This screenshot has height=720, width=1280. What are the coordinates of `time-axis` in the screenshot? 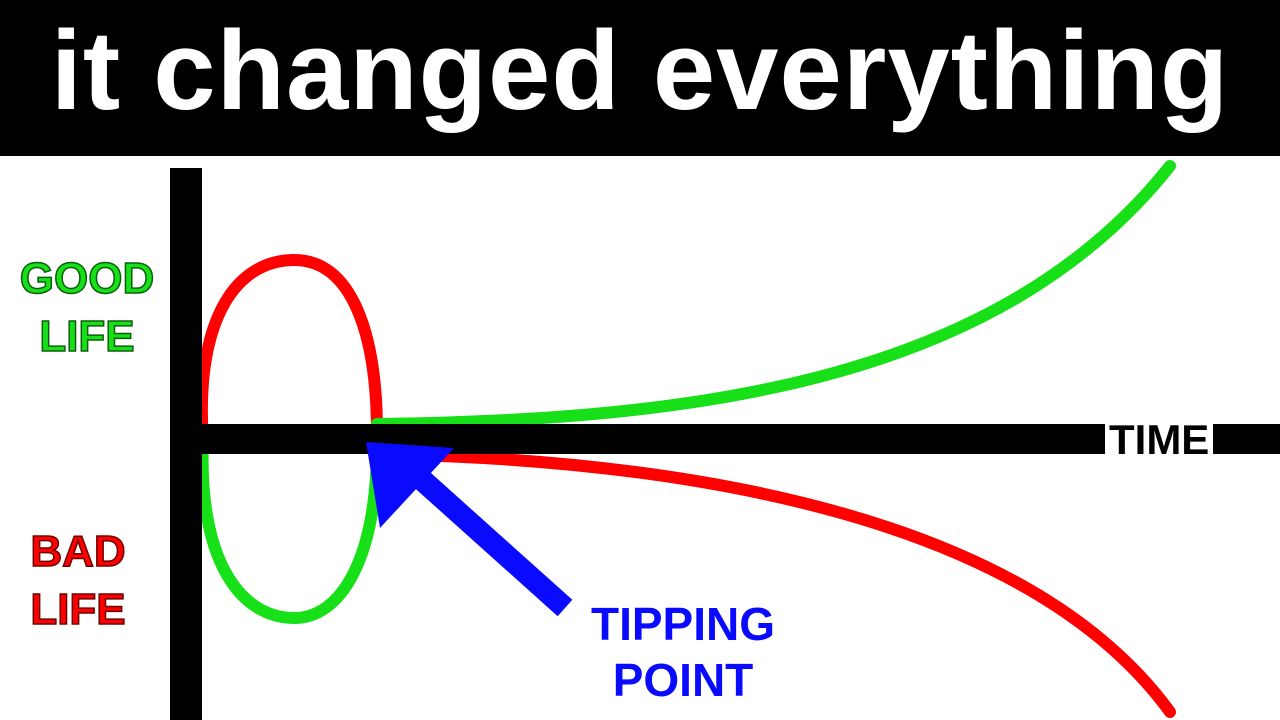 It's located at (725, 439).